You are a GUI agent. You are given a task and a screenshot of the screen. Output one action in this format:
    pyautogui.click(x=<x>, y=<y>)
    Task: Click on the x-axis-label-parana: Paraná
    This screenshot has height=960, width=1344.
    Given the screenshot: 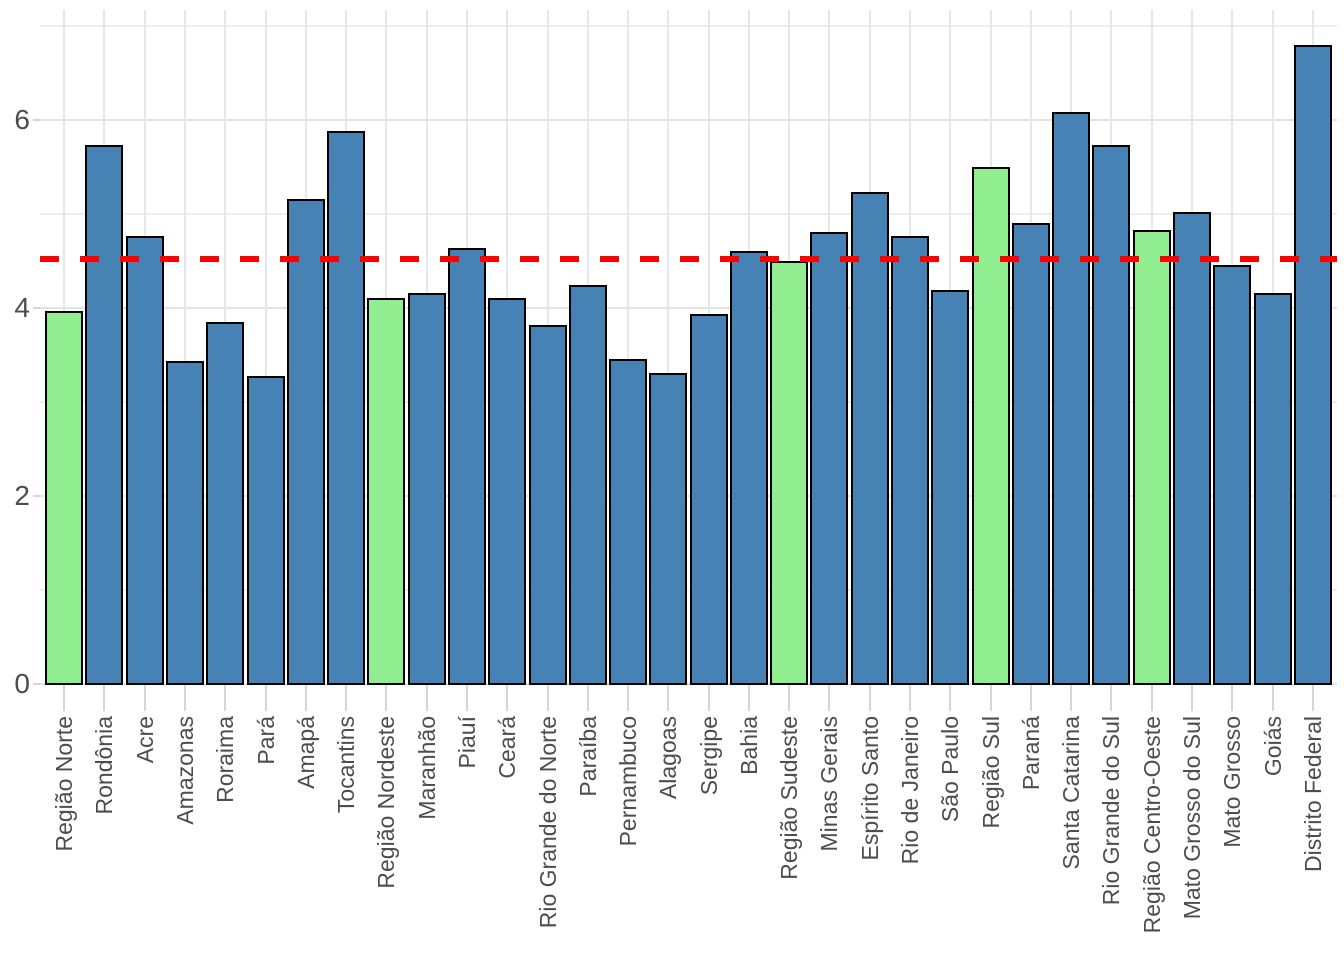 What is the action you would take?
    pyautogui.click(x=1030, y=753)
    